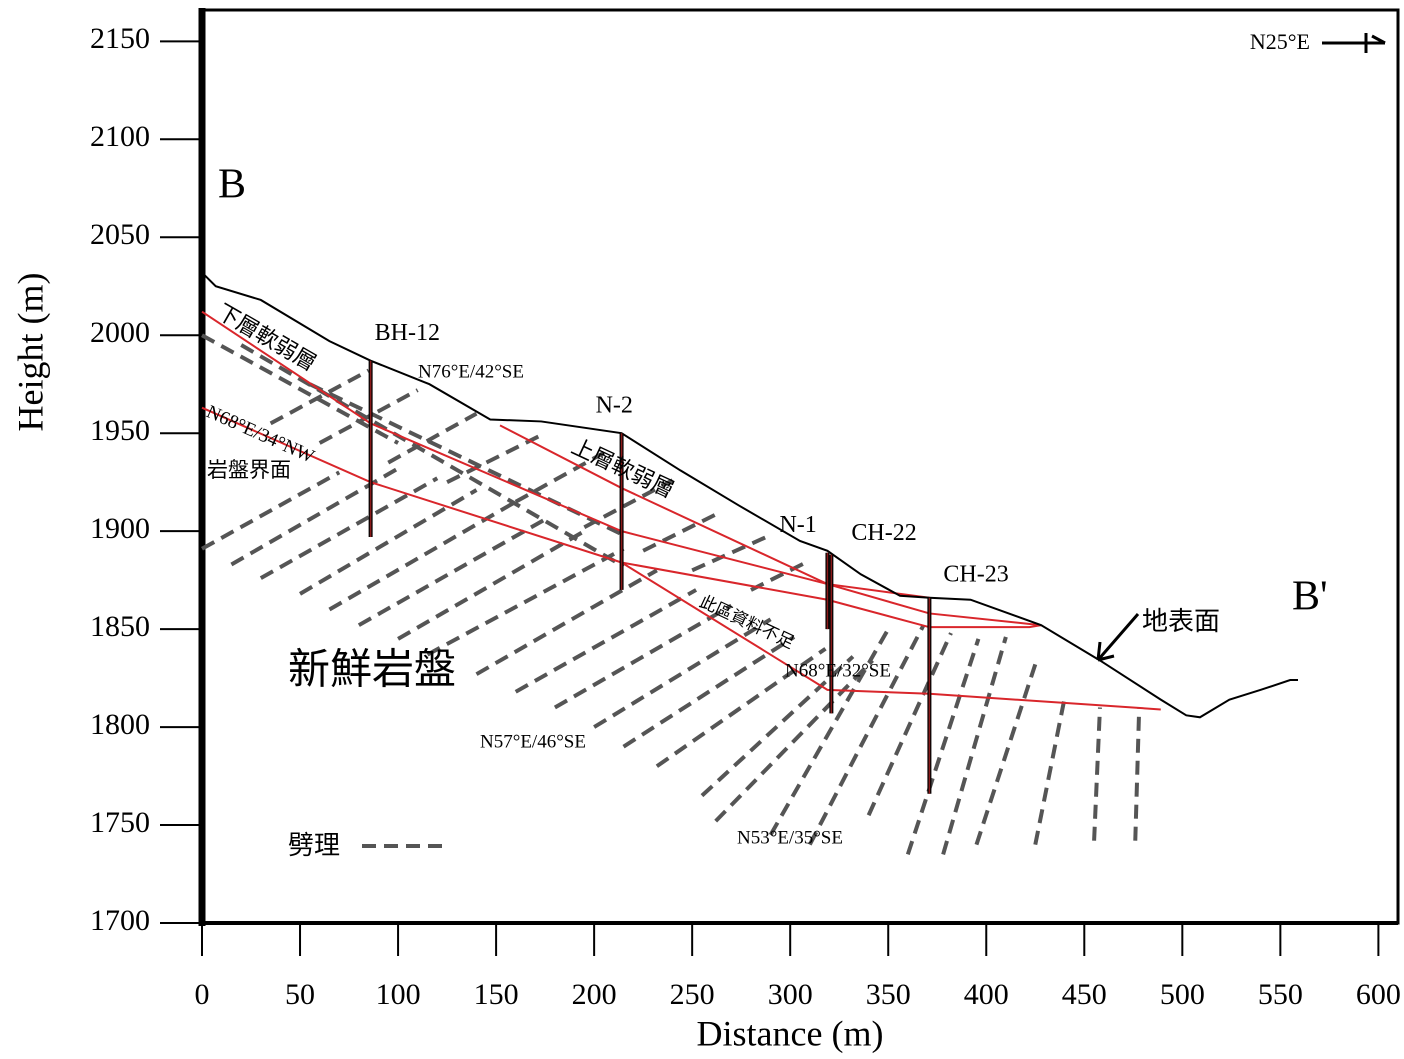  Describe the element at coordinates (120, 626) in the screenshot. I see `y-tick-label: 1850` at that location.